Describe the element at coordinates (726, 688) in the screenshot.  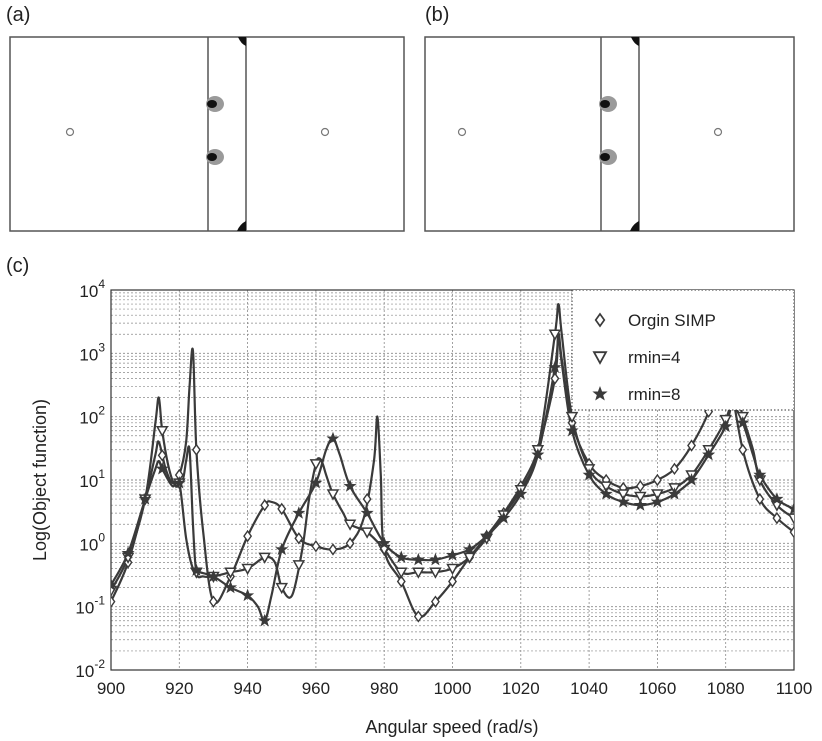
I see `x-tick-label: 1080` at that location.